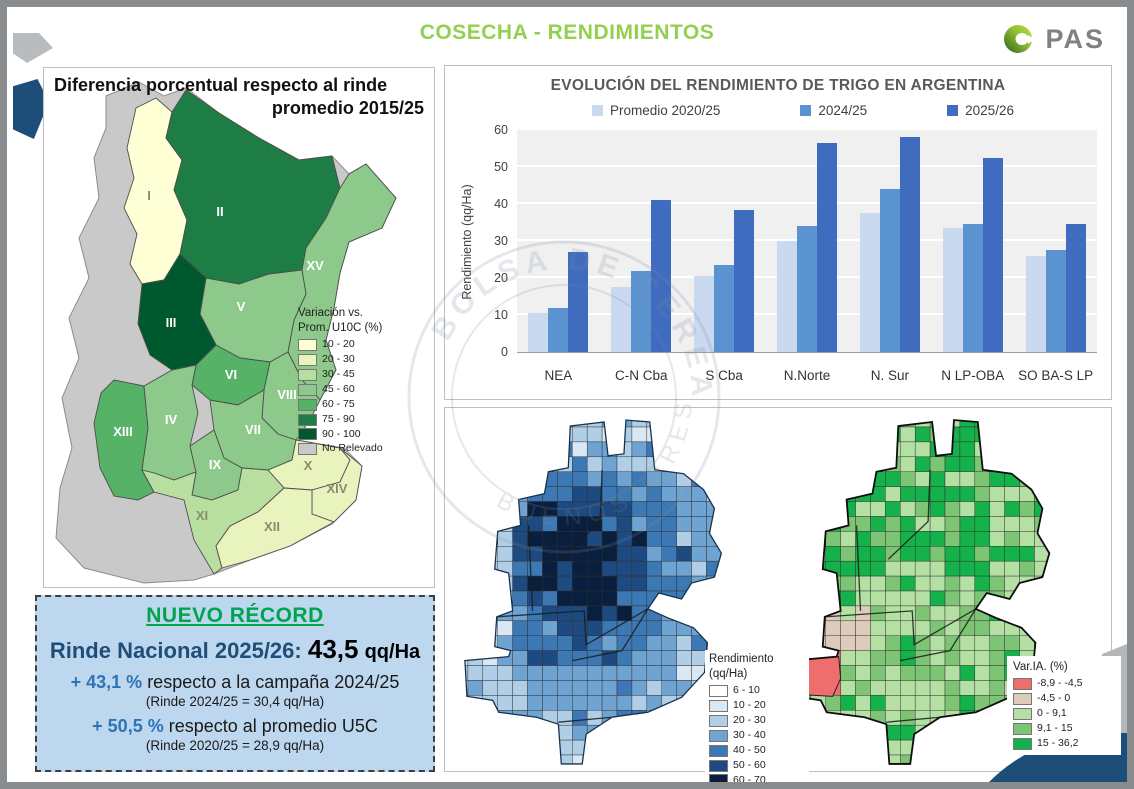 The width and height of the screenshot is (1134, 789). What do you see at coordinates (749, 734) in the screenshot?
I see `legend-label: 30 - 40` at bounding box center [749, 734].